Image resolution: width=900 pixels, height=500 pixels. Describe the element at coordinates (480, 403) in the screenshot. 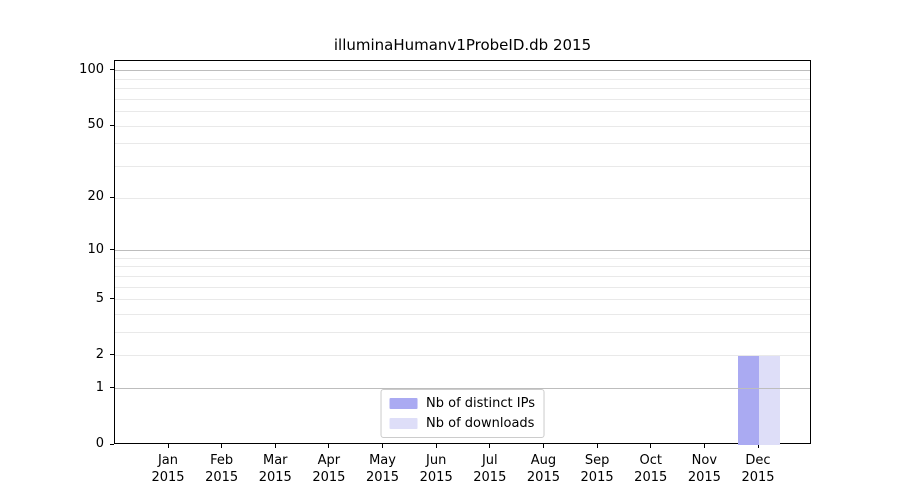

I see `legend-label: Nb of distinct IPs` at that location.